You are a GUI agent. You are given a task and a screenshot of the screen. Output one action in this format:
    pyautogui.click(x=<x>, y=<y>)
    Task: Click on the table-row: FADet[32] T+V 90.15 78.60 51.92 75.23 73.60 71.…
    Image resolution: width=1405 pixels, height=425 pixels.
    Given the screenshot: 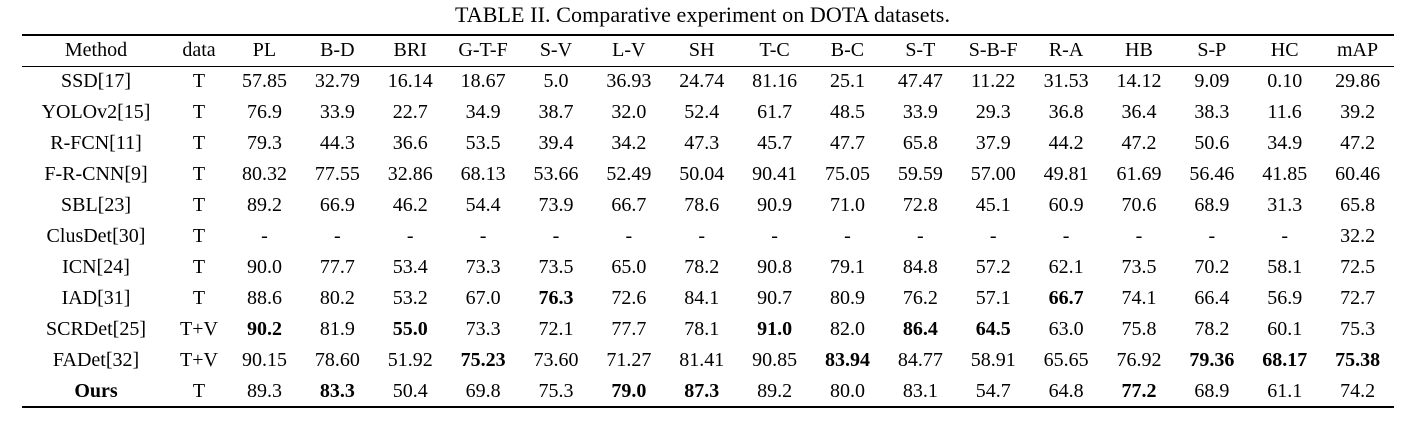 What is the action you would take?
    pyautogui.click(x=708, y=360)
    